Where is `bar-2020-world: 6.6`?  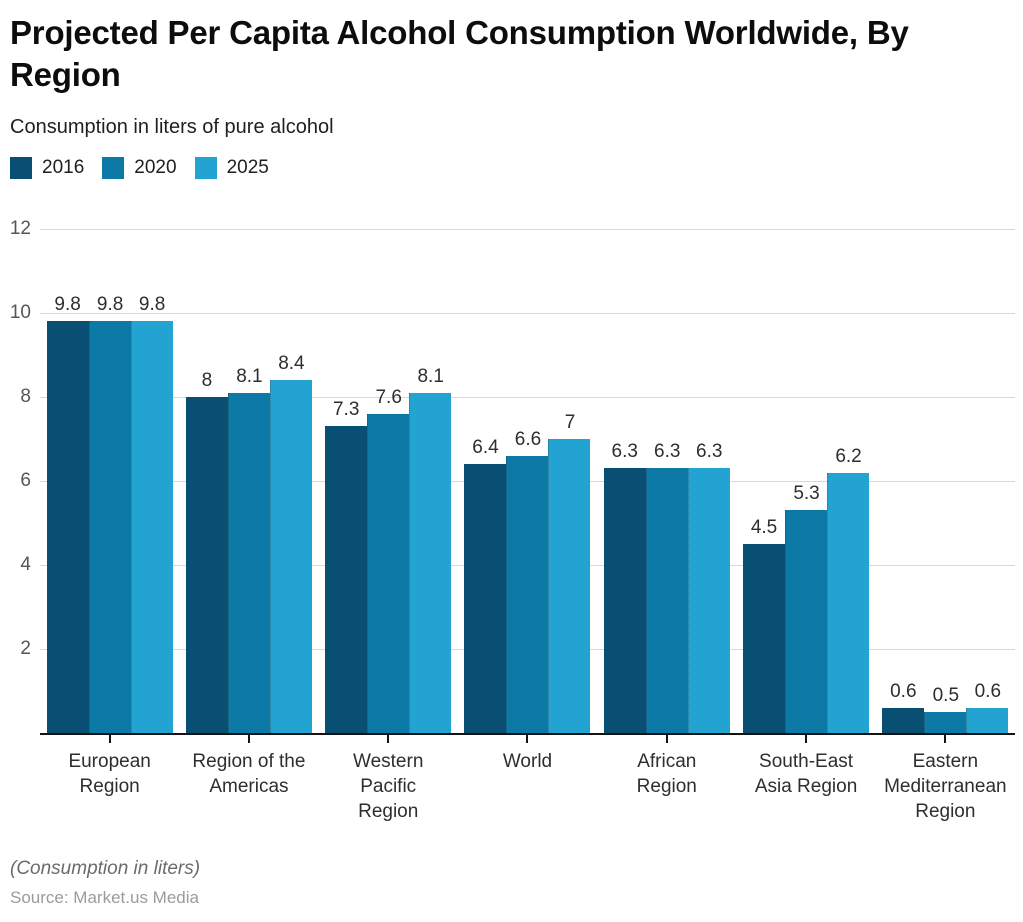 bar-2020-world: 6.6 is located at coordinates (527, 581).